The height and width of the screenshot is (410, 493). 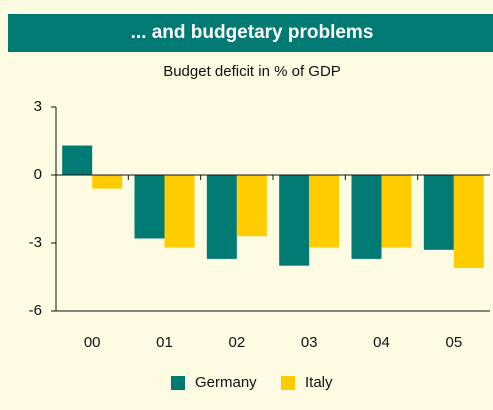 I want to click on y-tick-label: 0, so click(x=38, y=174).